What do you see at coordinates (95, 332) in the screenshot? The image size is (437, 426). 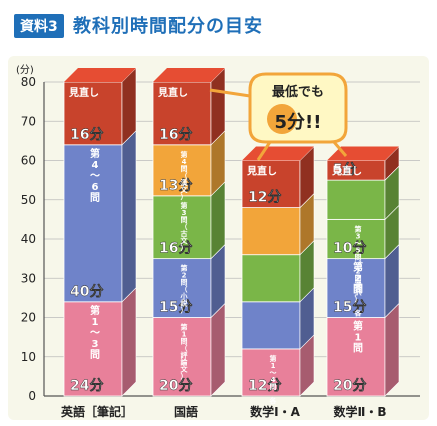 I see `segment-name-label: 第 1 〜 3 問` at bounding box center [95, 332].